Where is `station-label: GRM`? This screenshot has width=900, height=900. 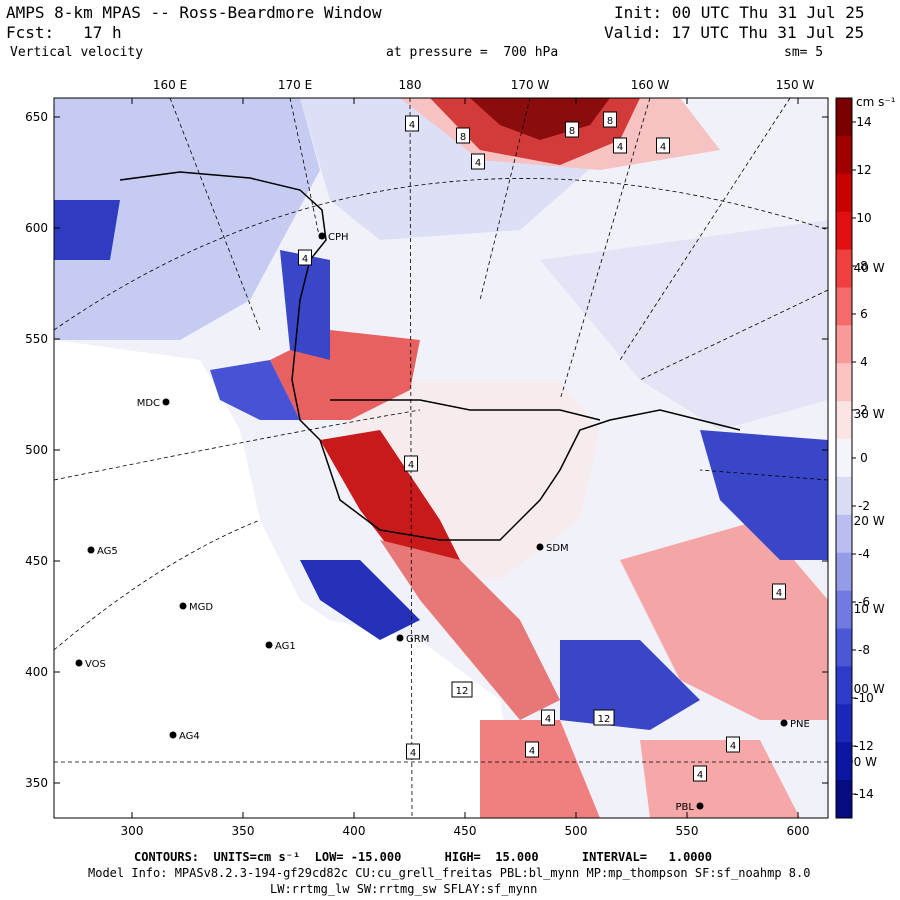
station-label: GRM is located at coordinates (417, 639).